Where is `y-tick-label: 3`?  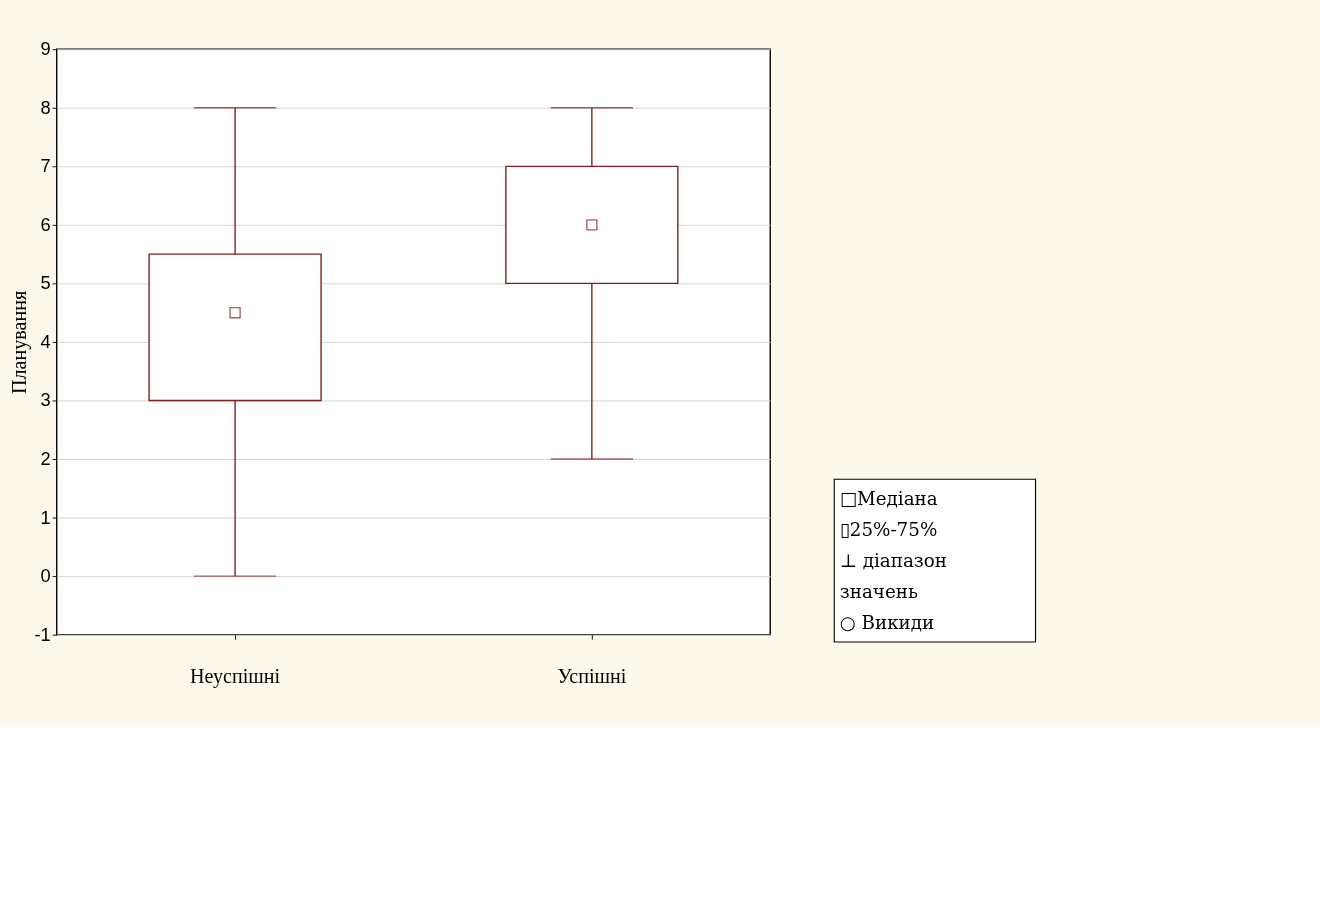 y-tick-label: 3 is located at coordinates (45, 400).